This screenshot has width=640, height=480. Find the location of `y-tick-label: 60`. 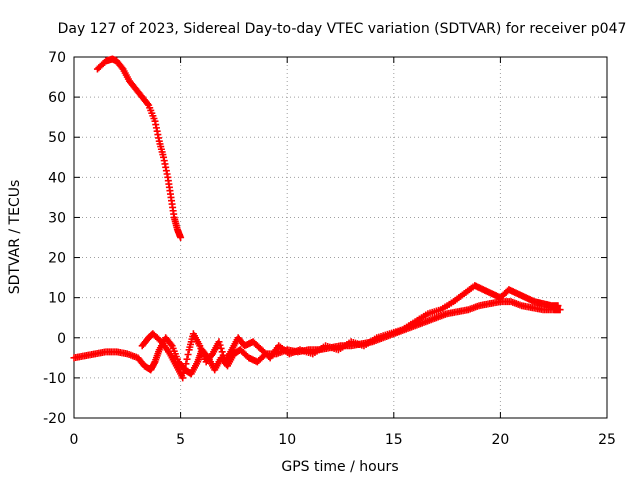

y-tick-label: 60 is located at coordinates (57, 98).